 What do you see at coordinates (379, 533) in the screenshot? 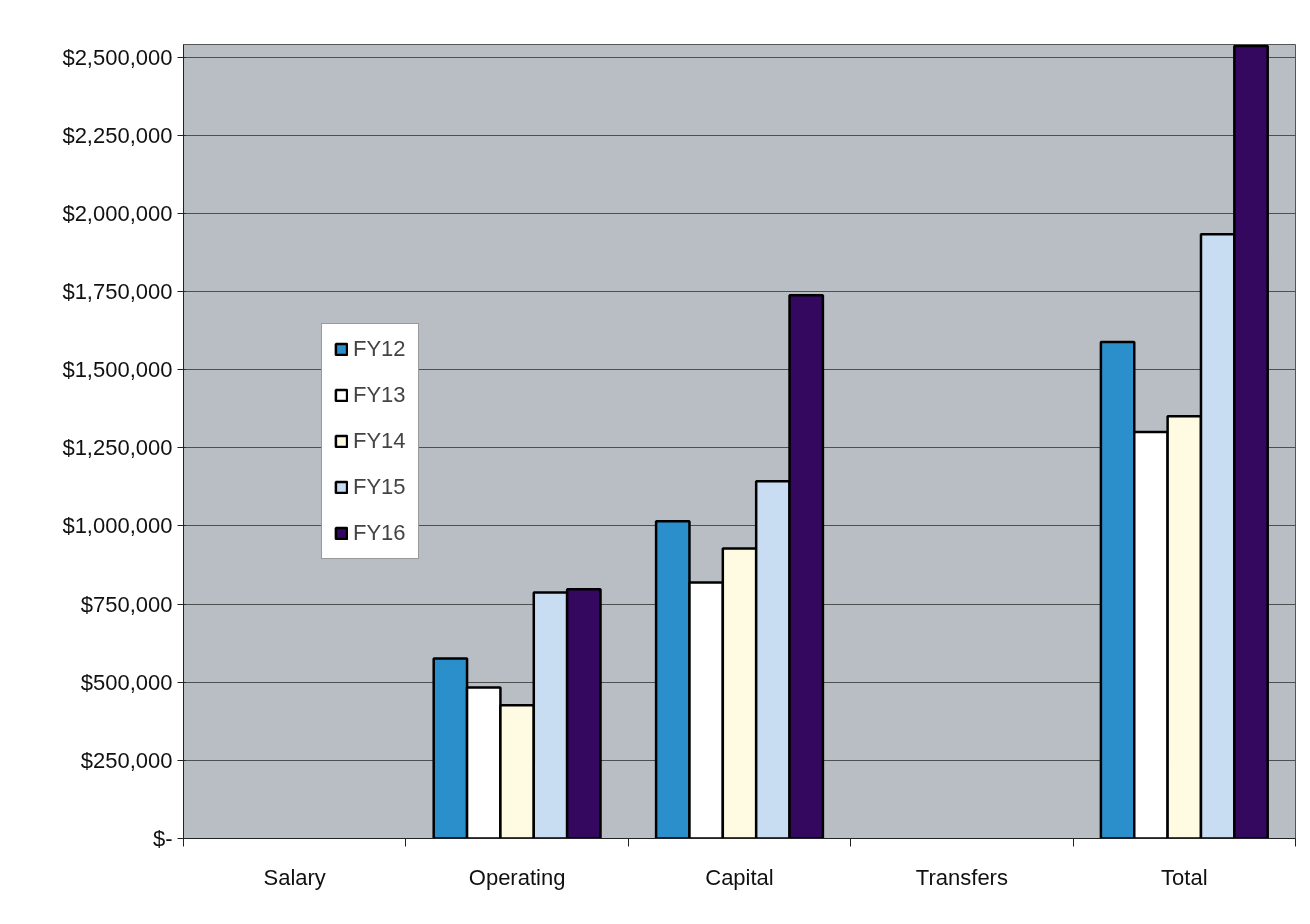
I see `legend-label: FY16` at bounding box center [379, 533].